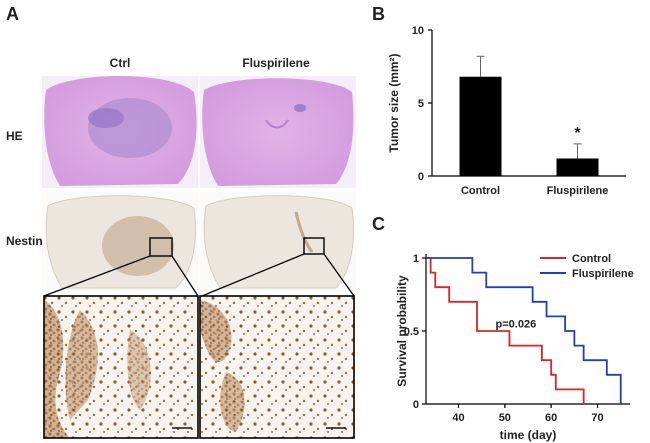 The height and width of the screenshot is (443, 650). I want to click on series-line-control, so click(505, 330).